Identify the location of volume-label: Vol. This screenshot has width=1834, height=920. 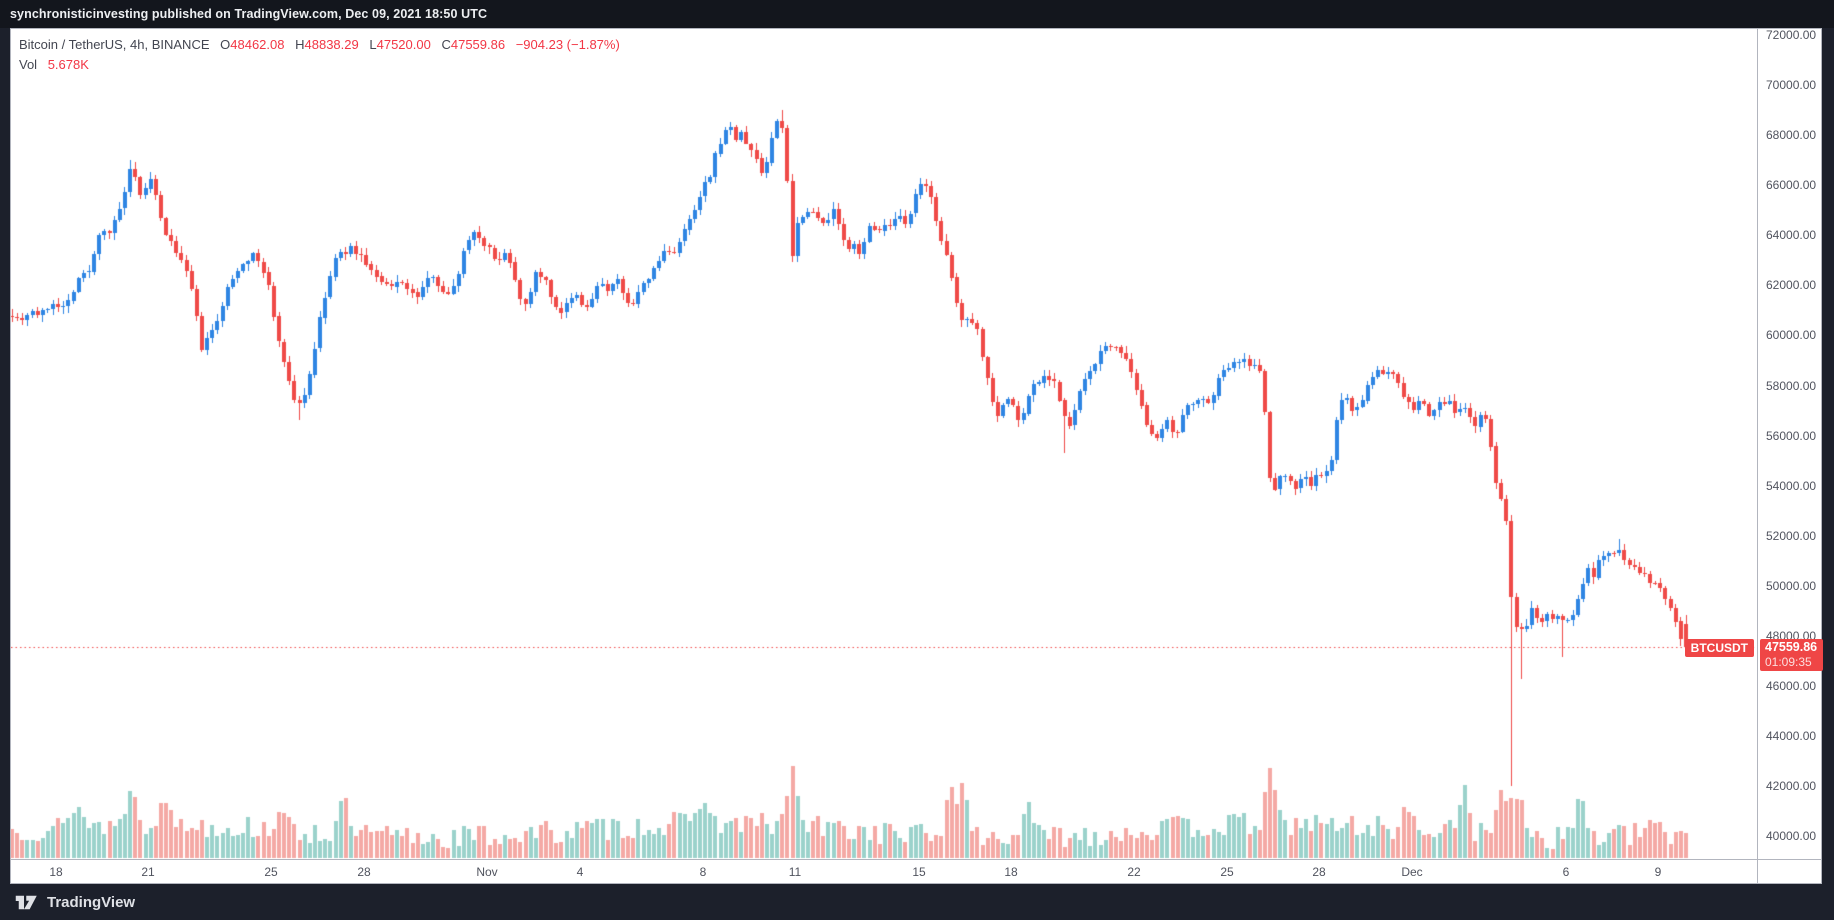
(28, 64).